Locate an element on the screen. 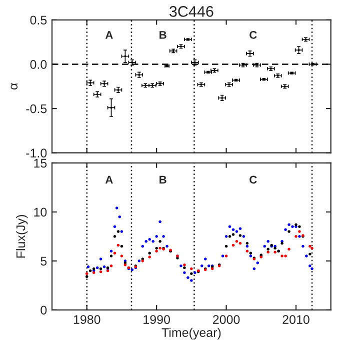 This screenshot has height=349, width=349. y-tick-label: 15 is located at coordinates (40, 163).